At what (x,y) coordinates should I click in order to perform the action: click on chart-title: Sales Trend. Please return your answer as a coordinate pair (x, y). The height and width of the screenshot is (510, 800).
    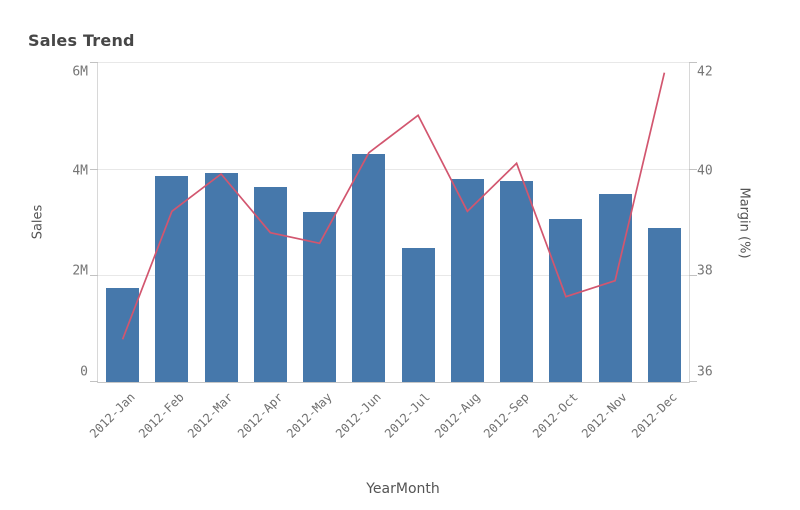
    Looking at the image, I should click on (81, 40).